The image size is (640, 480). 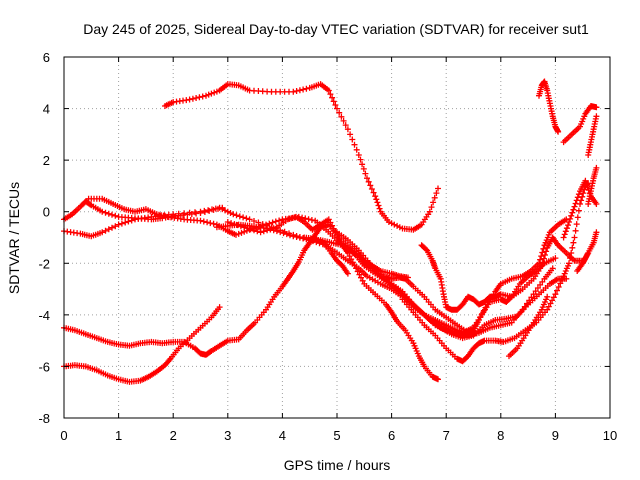 I want to click on x-tick-label: 6, so click(x=391, y=435).